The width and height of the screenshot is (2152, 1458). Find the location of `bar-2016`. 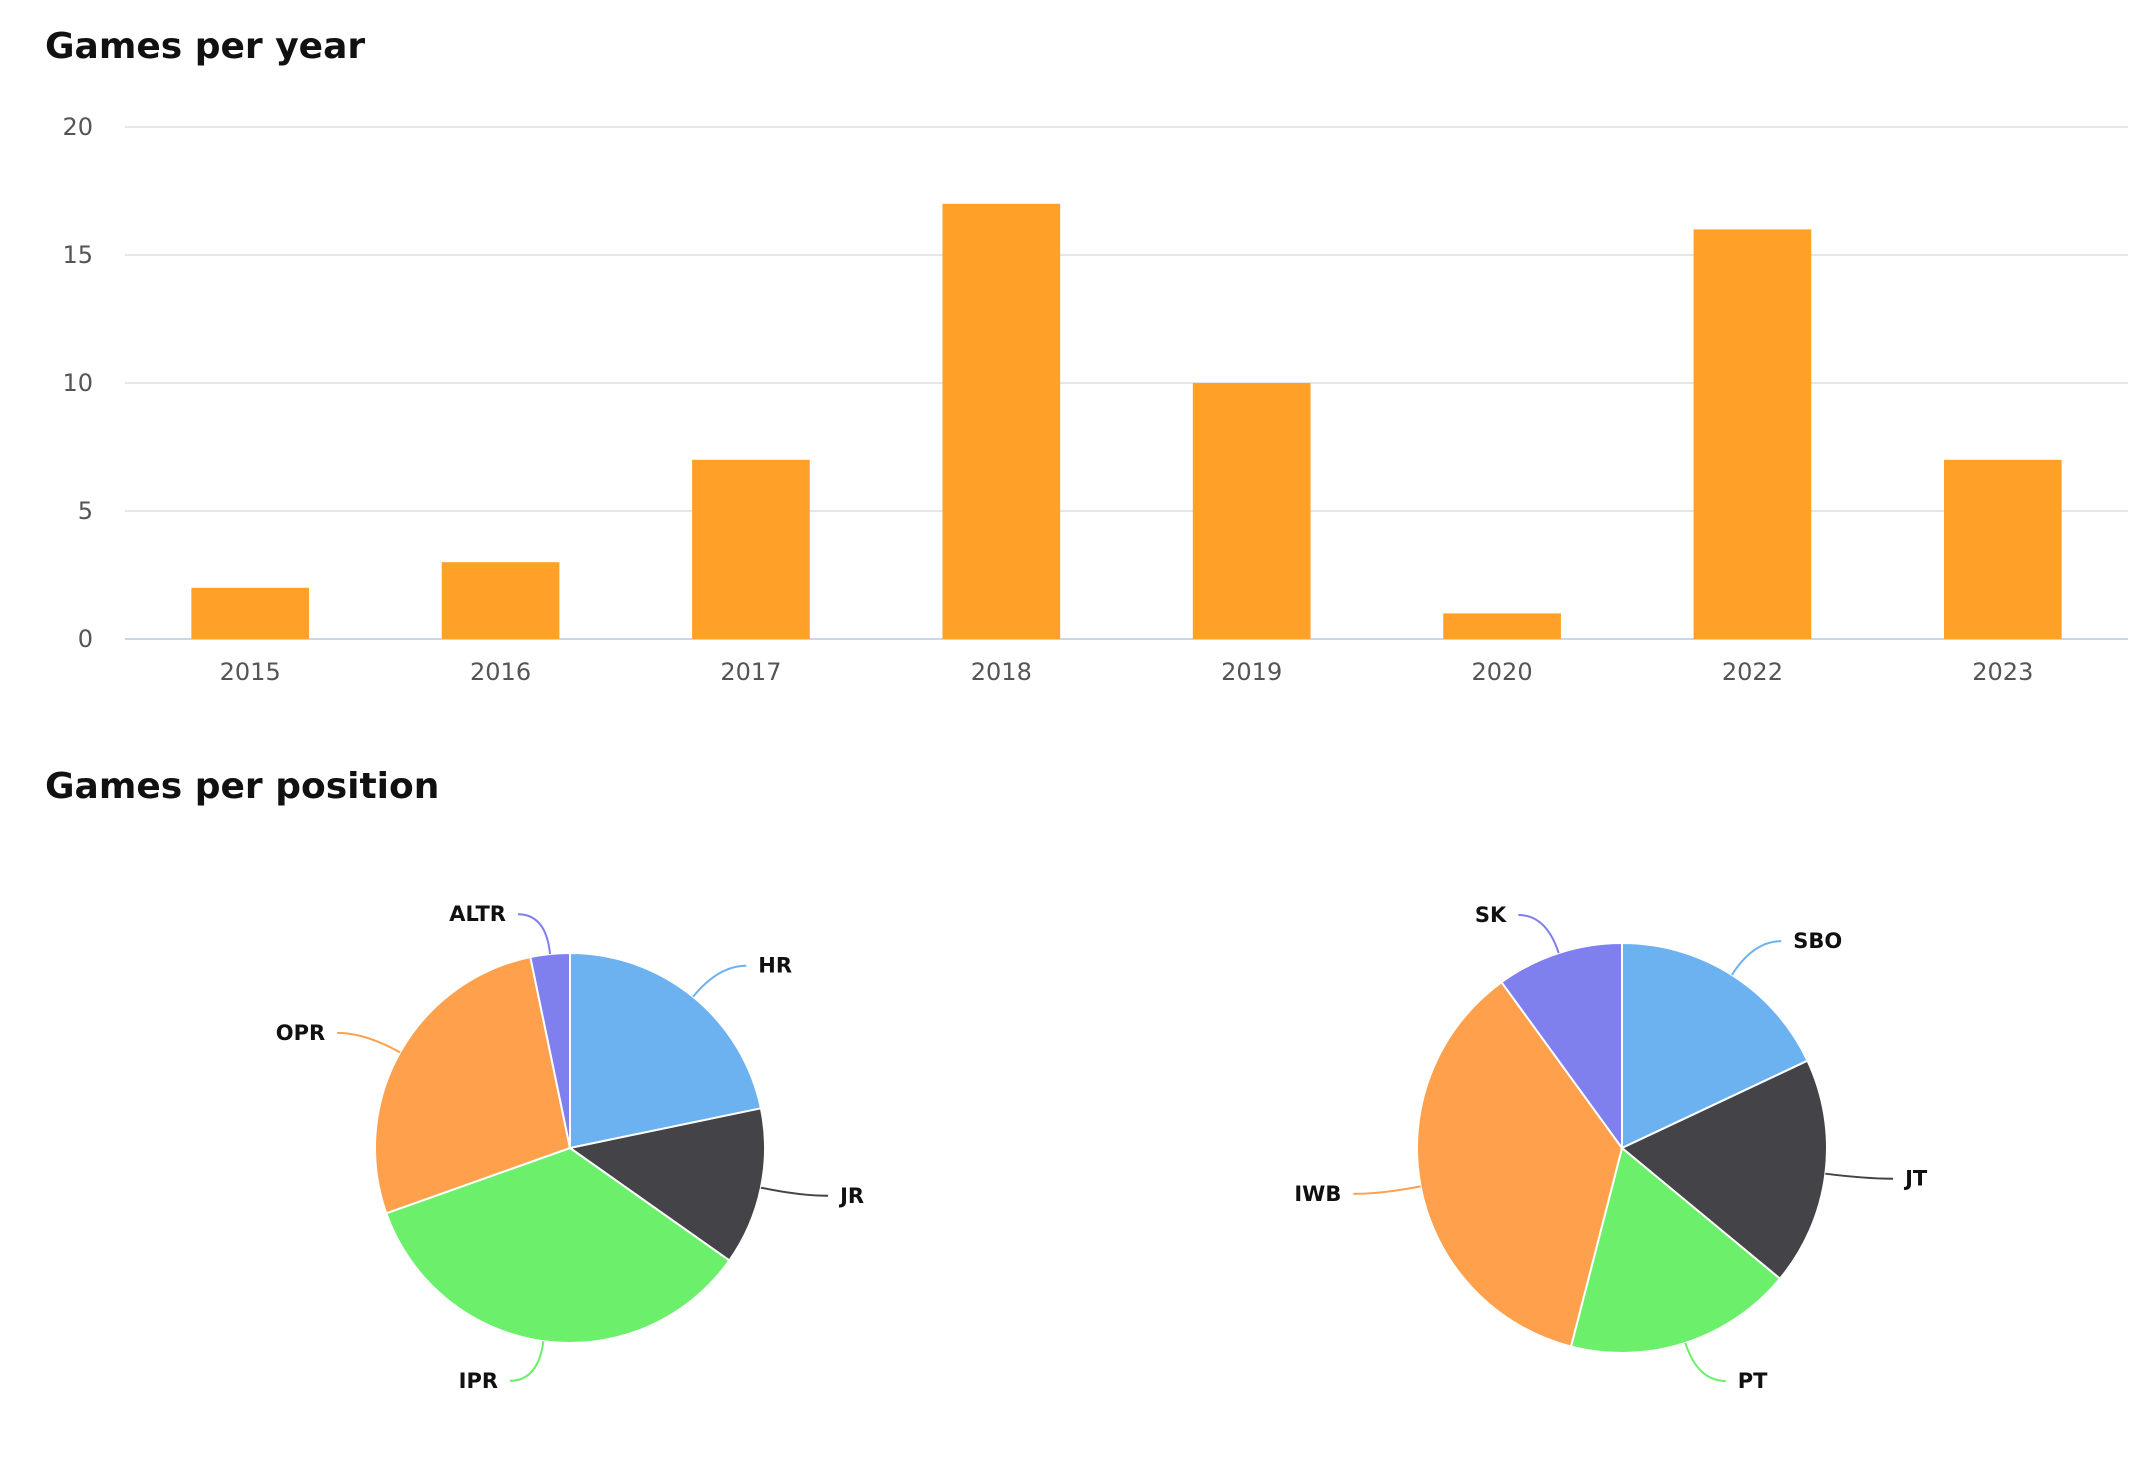

bar-2016 is located at coordinates (500, 600).